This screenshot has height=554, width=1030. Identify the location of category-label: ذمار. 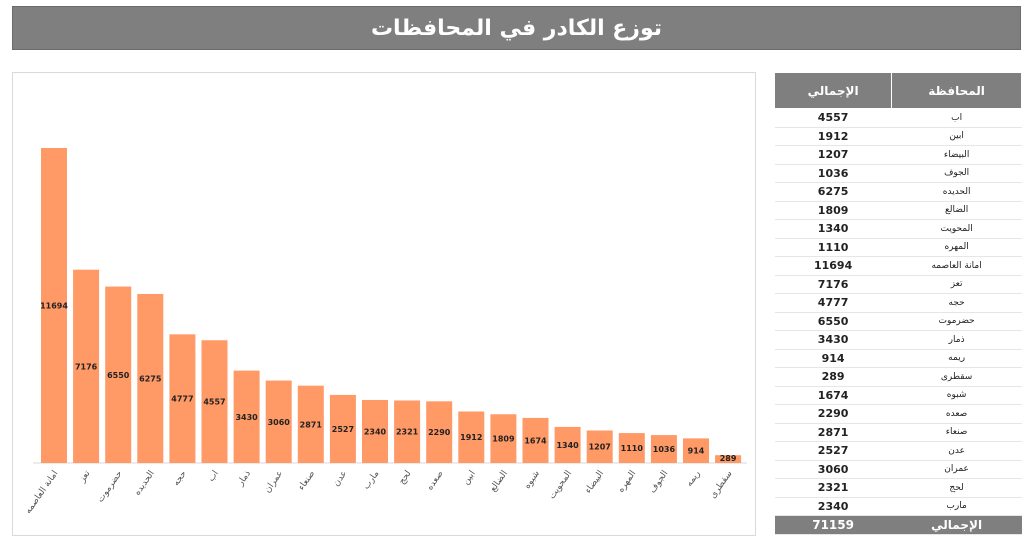
(244, 479).